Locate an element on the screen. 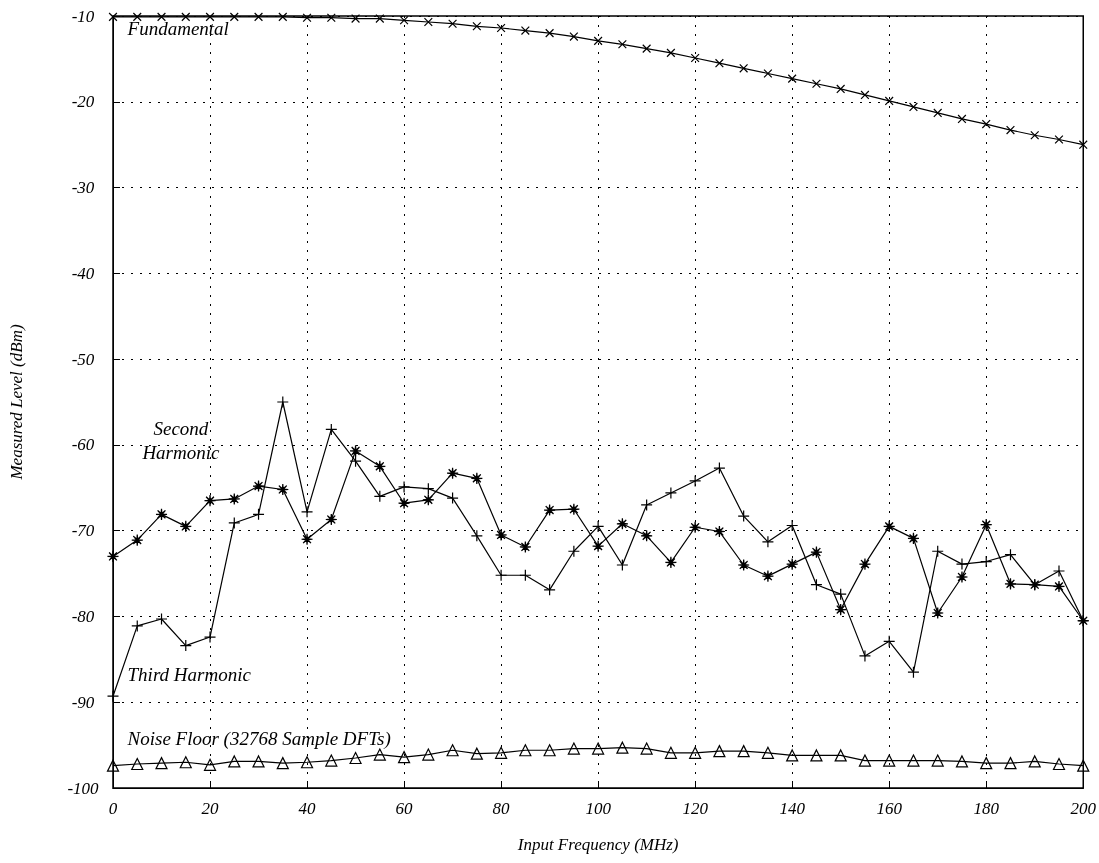  series-label: Fundamental is located at coordinates (177, 29).